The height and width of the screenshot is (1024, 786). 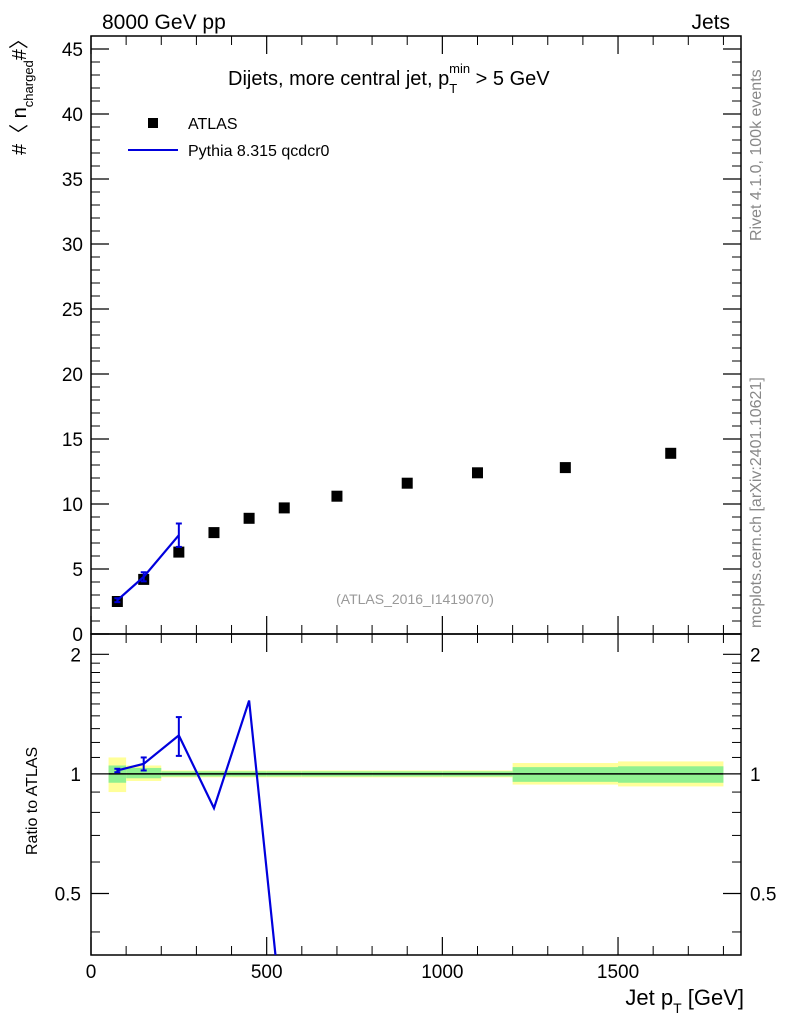 What do you see at coordinates (259, 151) in the screenshot?
I see `legend-mc-label: Pythia 8.315 qcdcr0` at bounding box center [259, 151].